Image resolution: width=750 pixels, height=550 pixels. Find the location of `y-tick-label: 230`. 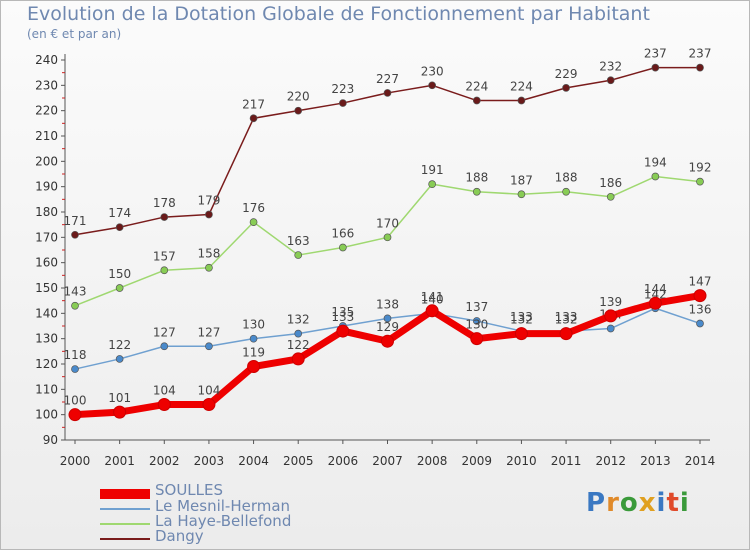

y-tick-label: 230 is located at coordinates (46, 85).